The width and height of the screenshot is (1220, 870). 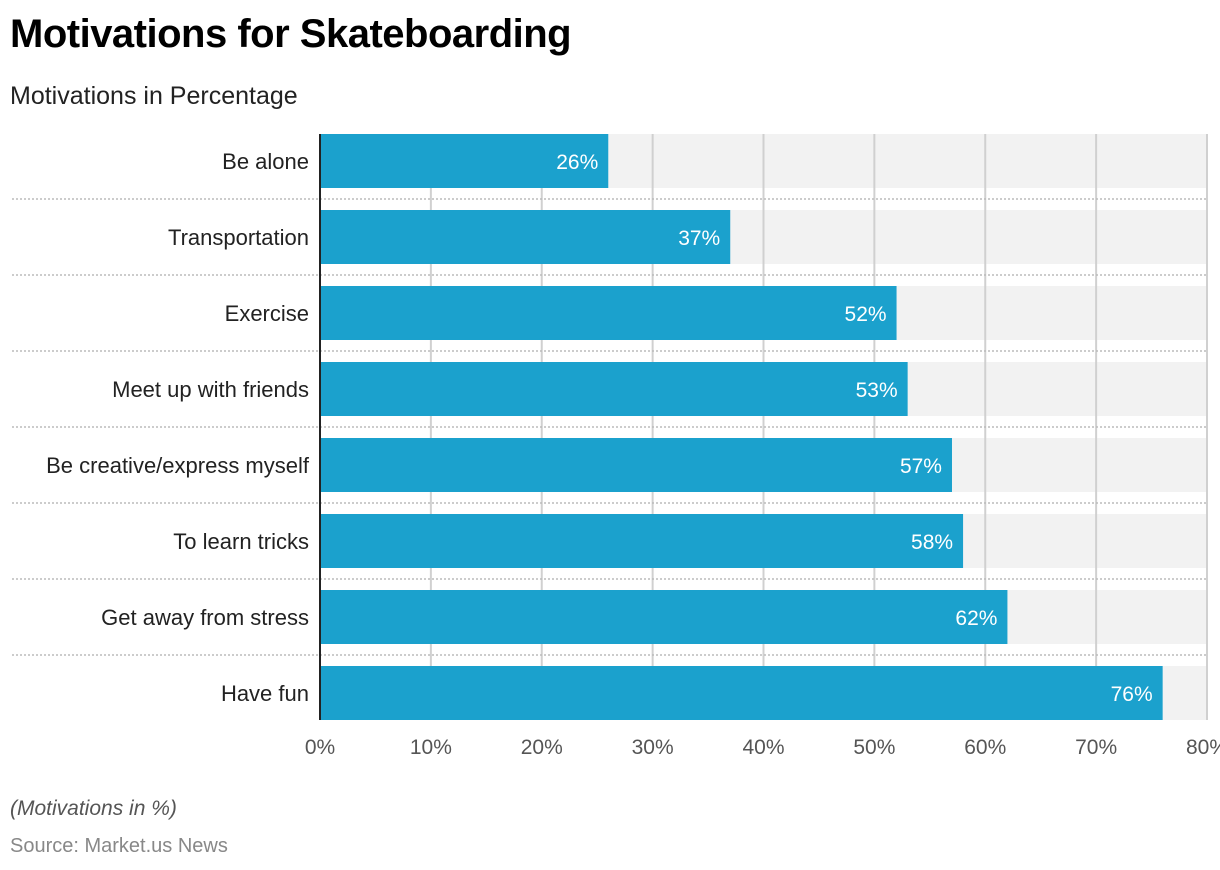 What do you see at coordinates (877, 390) in the screenshot?
I see `value-label: 53%` at bounding box center [877, 390].